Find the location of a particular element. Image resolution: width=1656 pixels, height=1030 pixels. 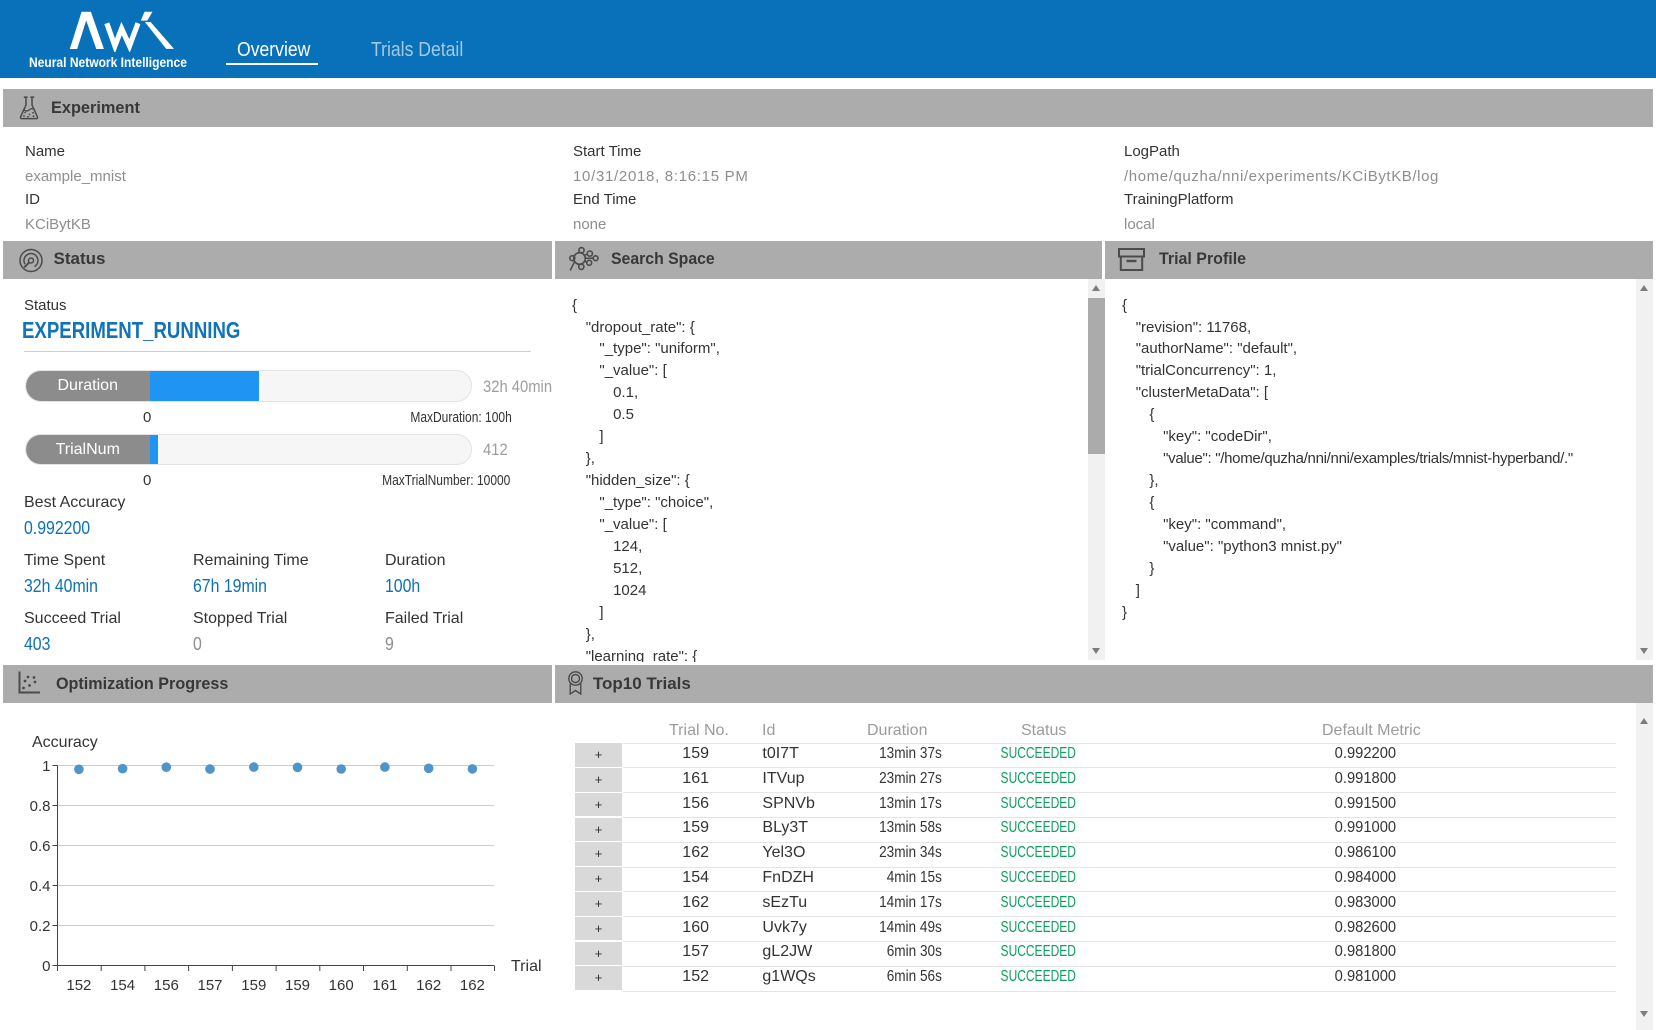

svg-text: 157 is located at coordinates (209, 985).